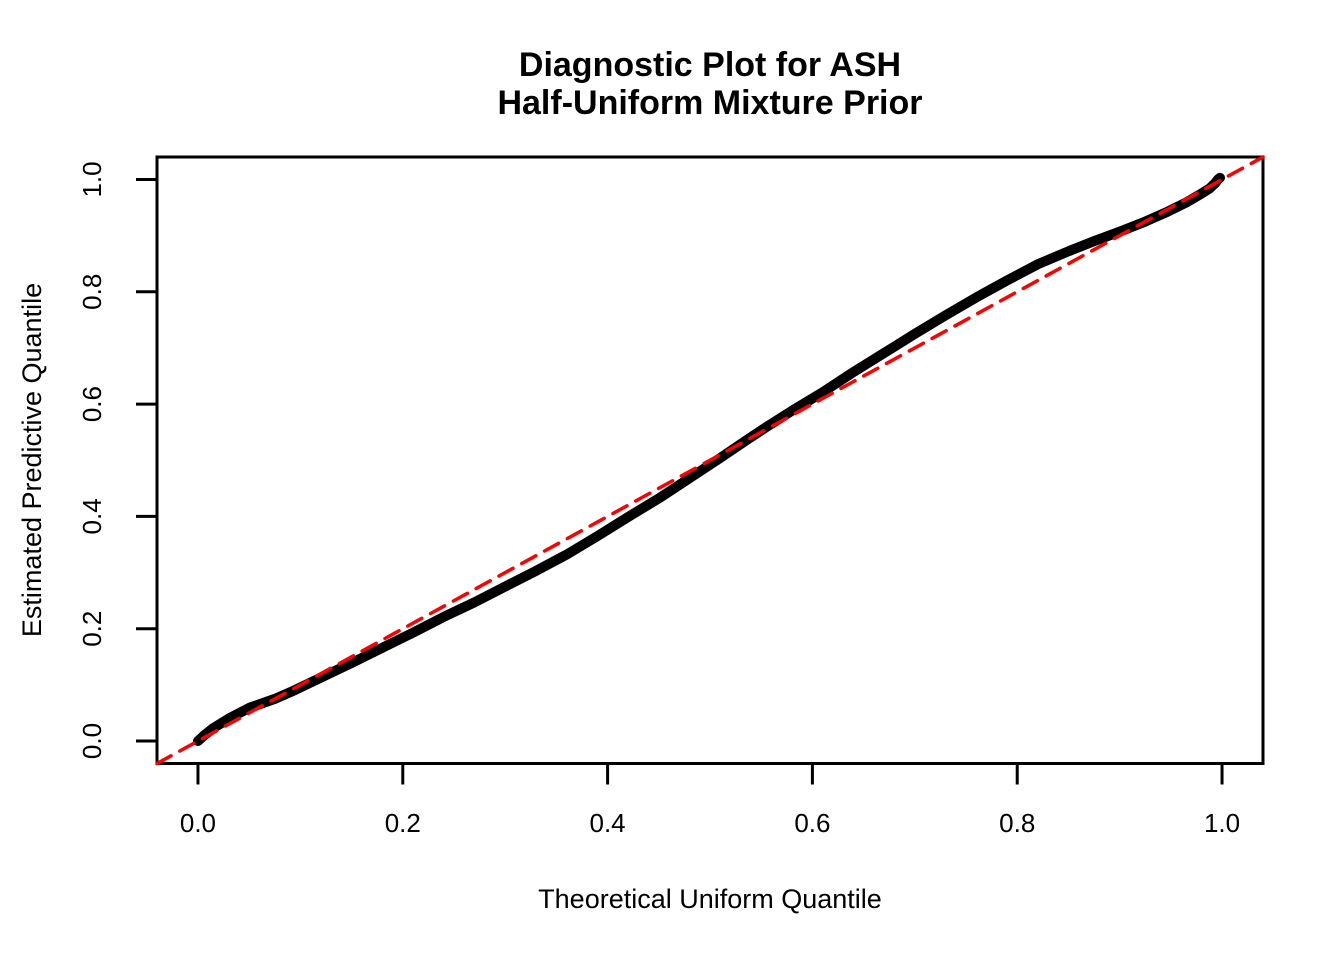 Image resolution: width=1344 pixels, height=965 pixels. I want to click on x-tick-label: 1.0, so click(1222, 823).